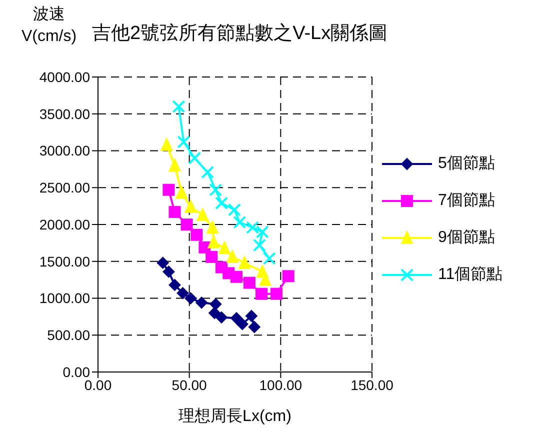  I want to click on y-axis-title: 波速 V(cm/s), so click(49, 25).